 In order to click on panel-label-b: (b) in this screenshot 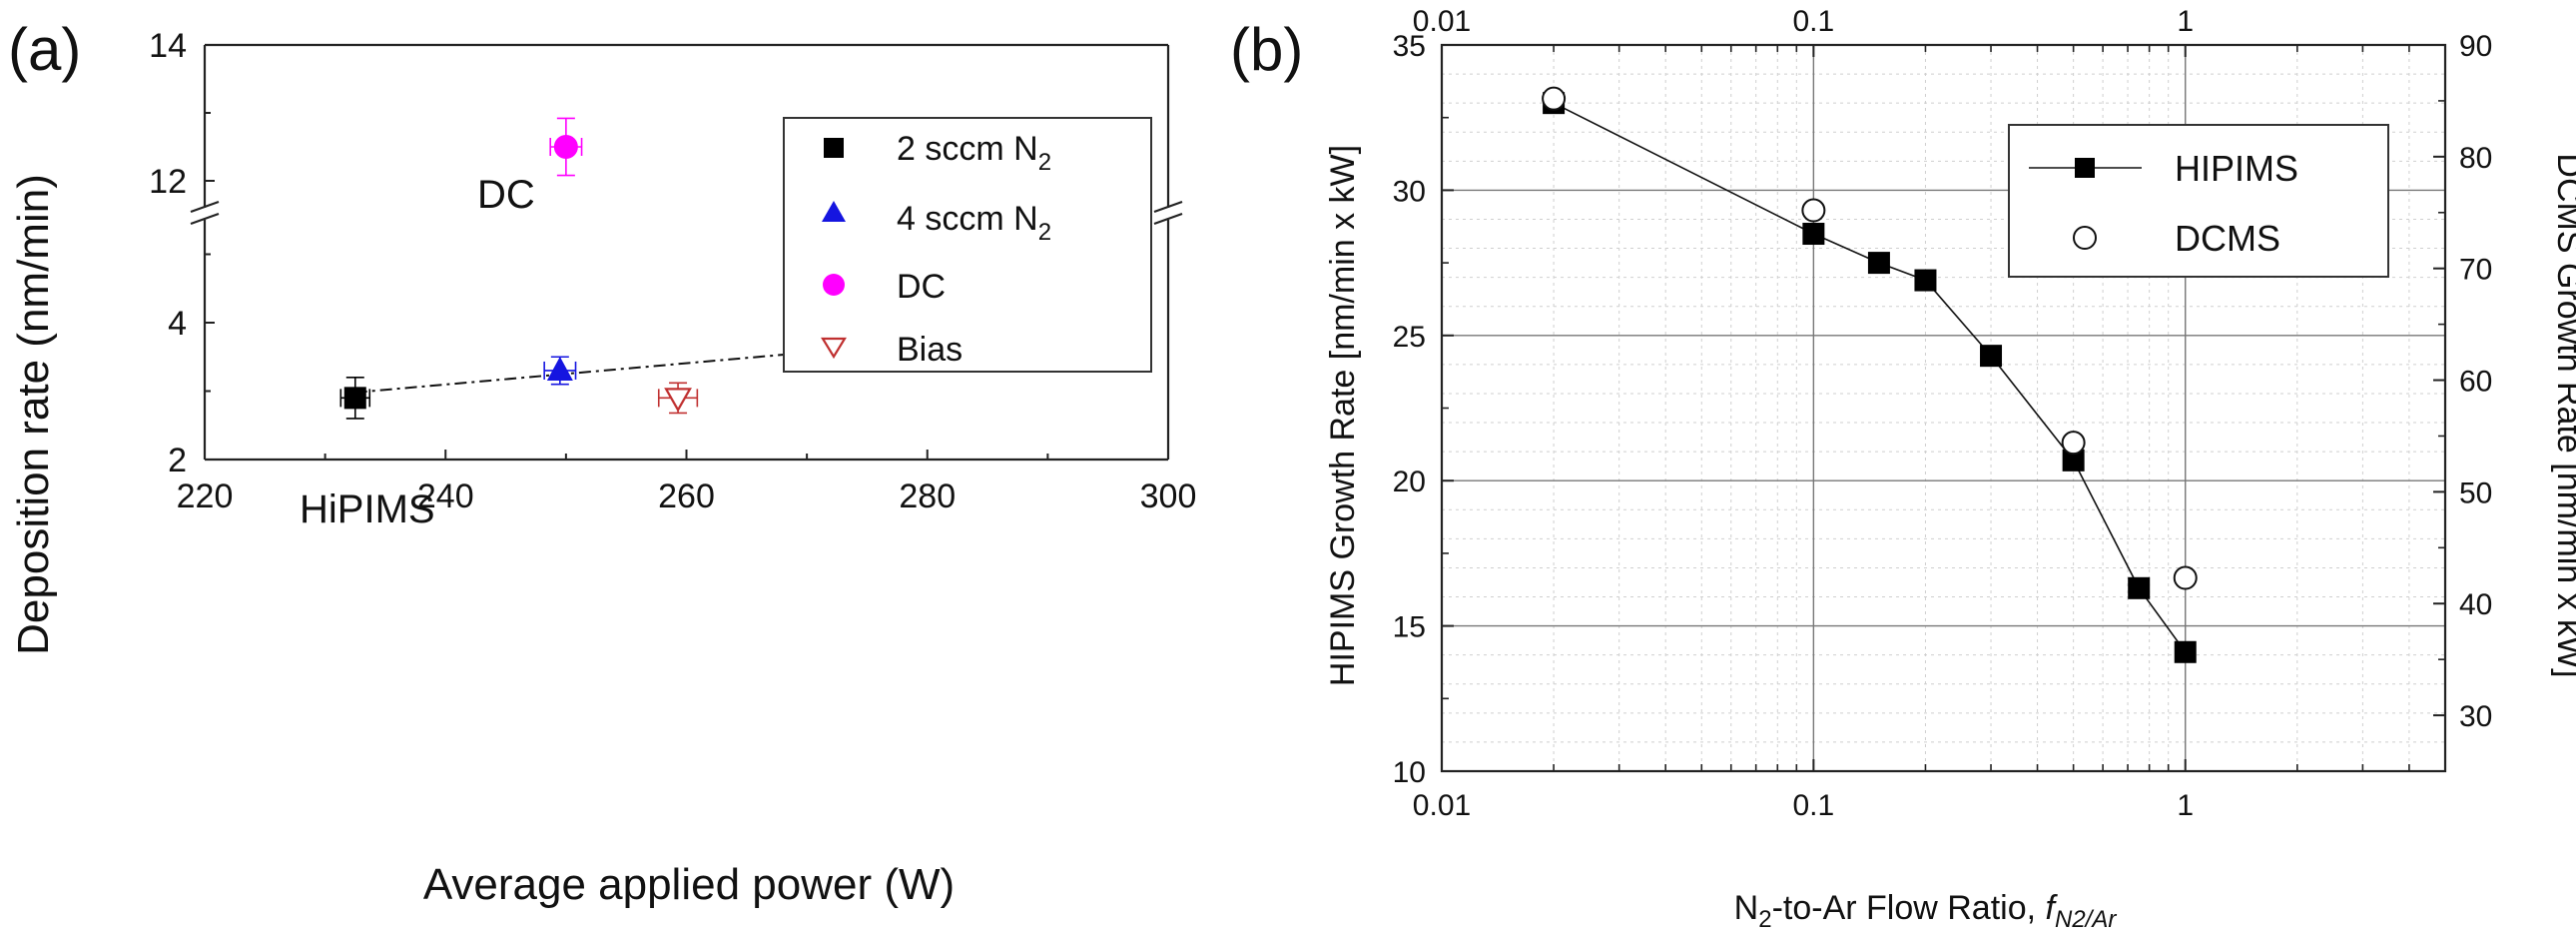, I will do `click(1266, 49)`.